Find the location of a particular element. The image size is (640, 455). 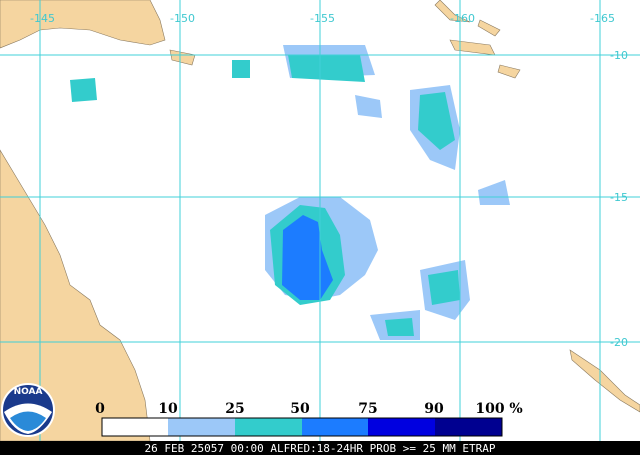

legend-label: 100 is located at coordinates (489, 409).